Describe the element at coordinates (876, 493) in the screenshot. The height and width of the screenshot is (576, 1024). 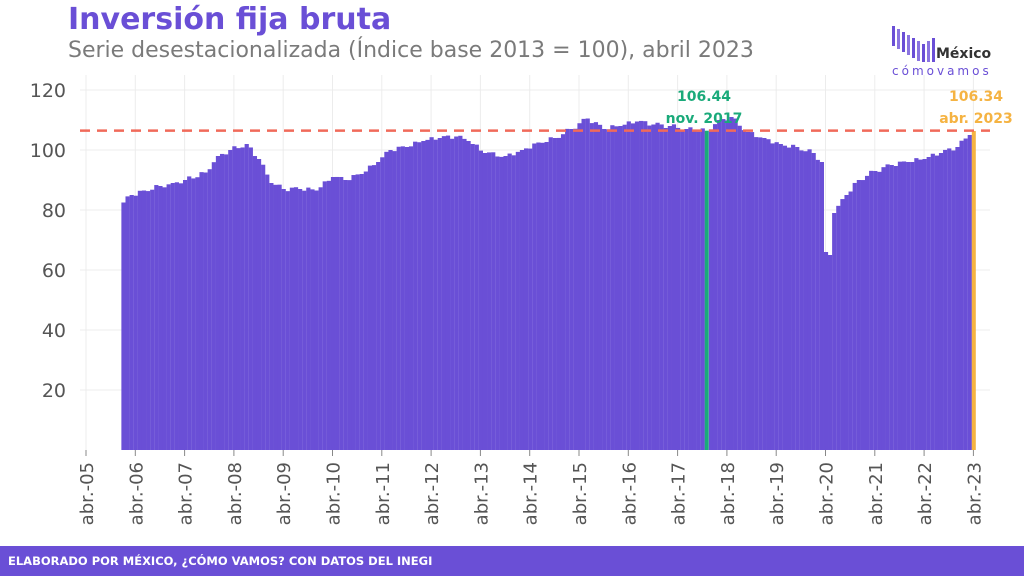
I see `x-tick-label: abr.-21` at that location.